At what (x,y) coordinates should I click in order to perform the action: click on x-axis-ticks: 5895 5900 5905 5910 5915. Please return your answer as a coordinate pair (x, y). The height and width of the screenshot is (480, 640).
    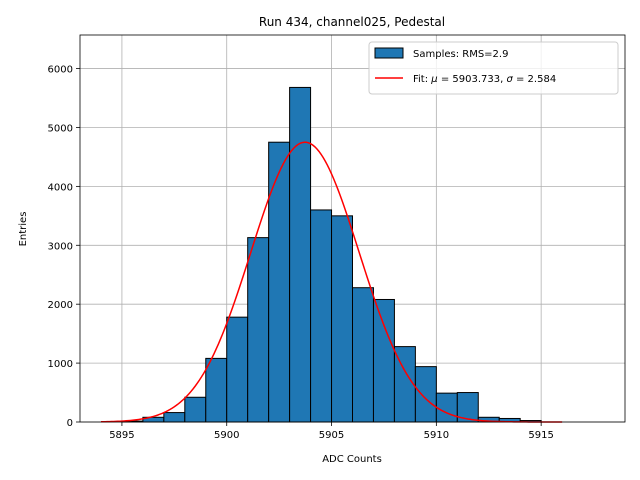
    Looking at the image, I should click on (331, 431).